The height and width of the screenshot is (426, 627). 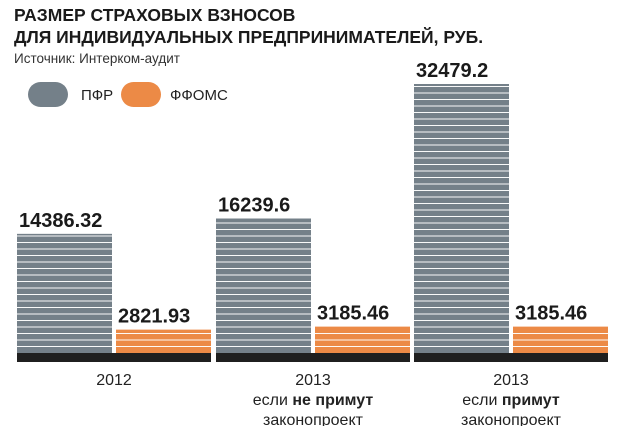 I want to click on category-label-line: 2012, so click(x=114, y=380).